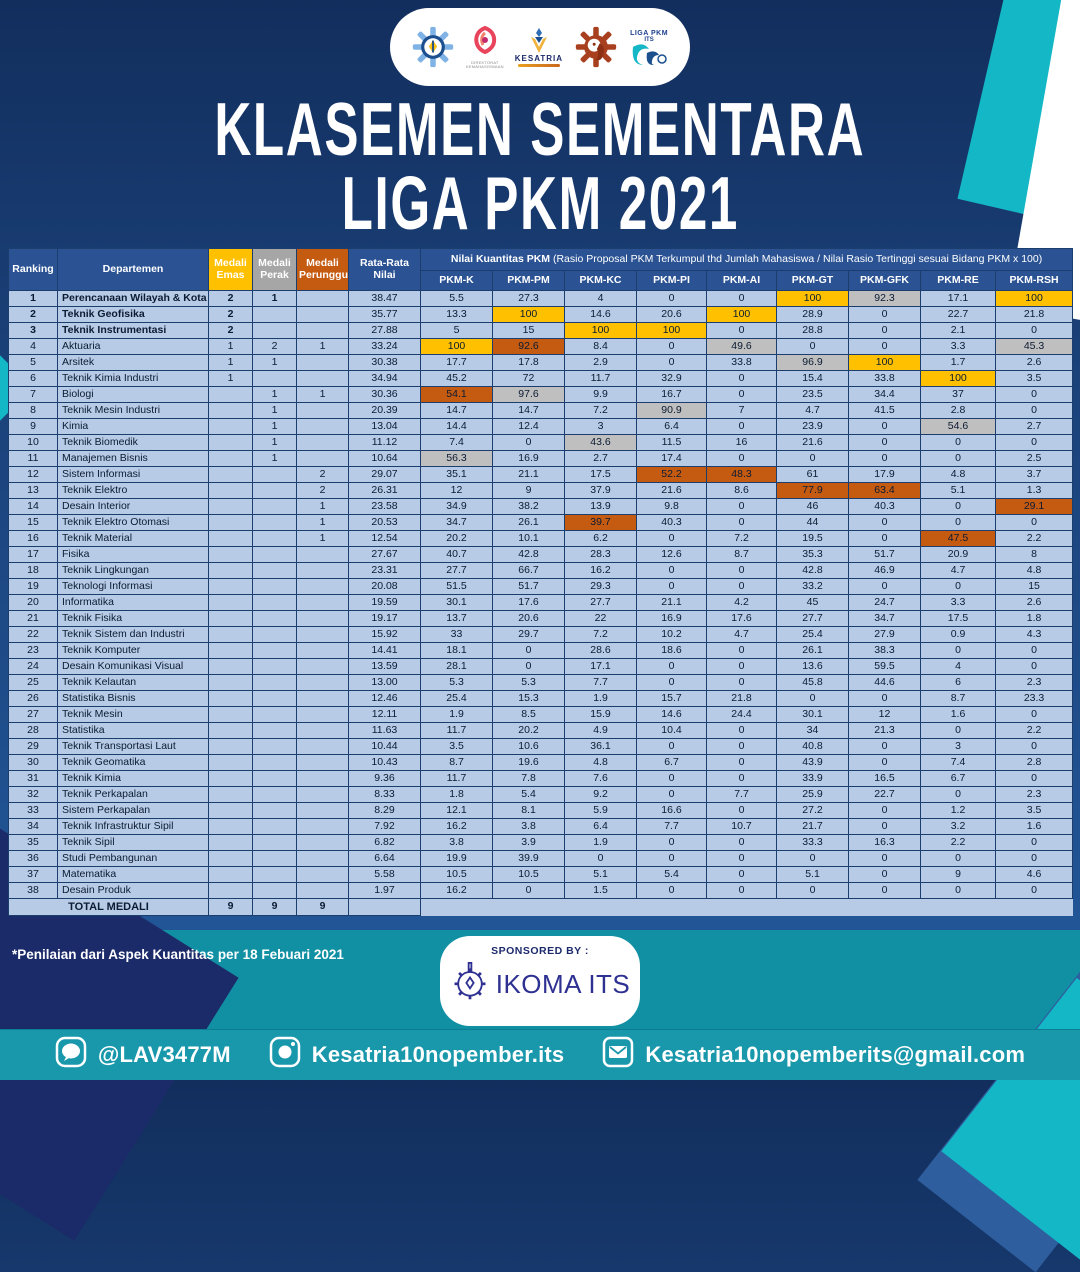  Describe the element at coordinates (671, 874) in the screenshot. I see `pkm-score-cell: 5.4` at that location.